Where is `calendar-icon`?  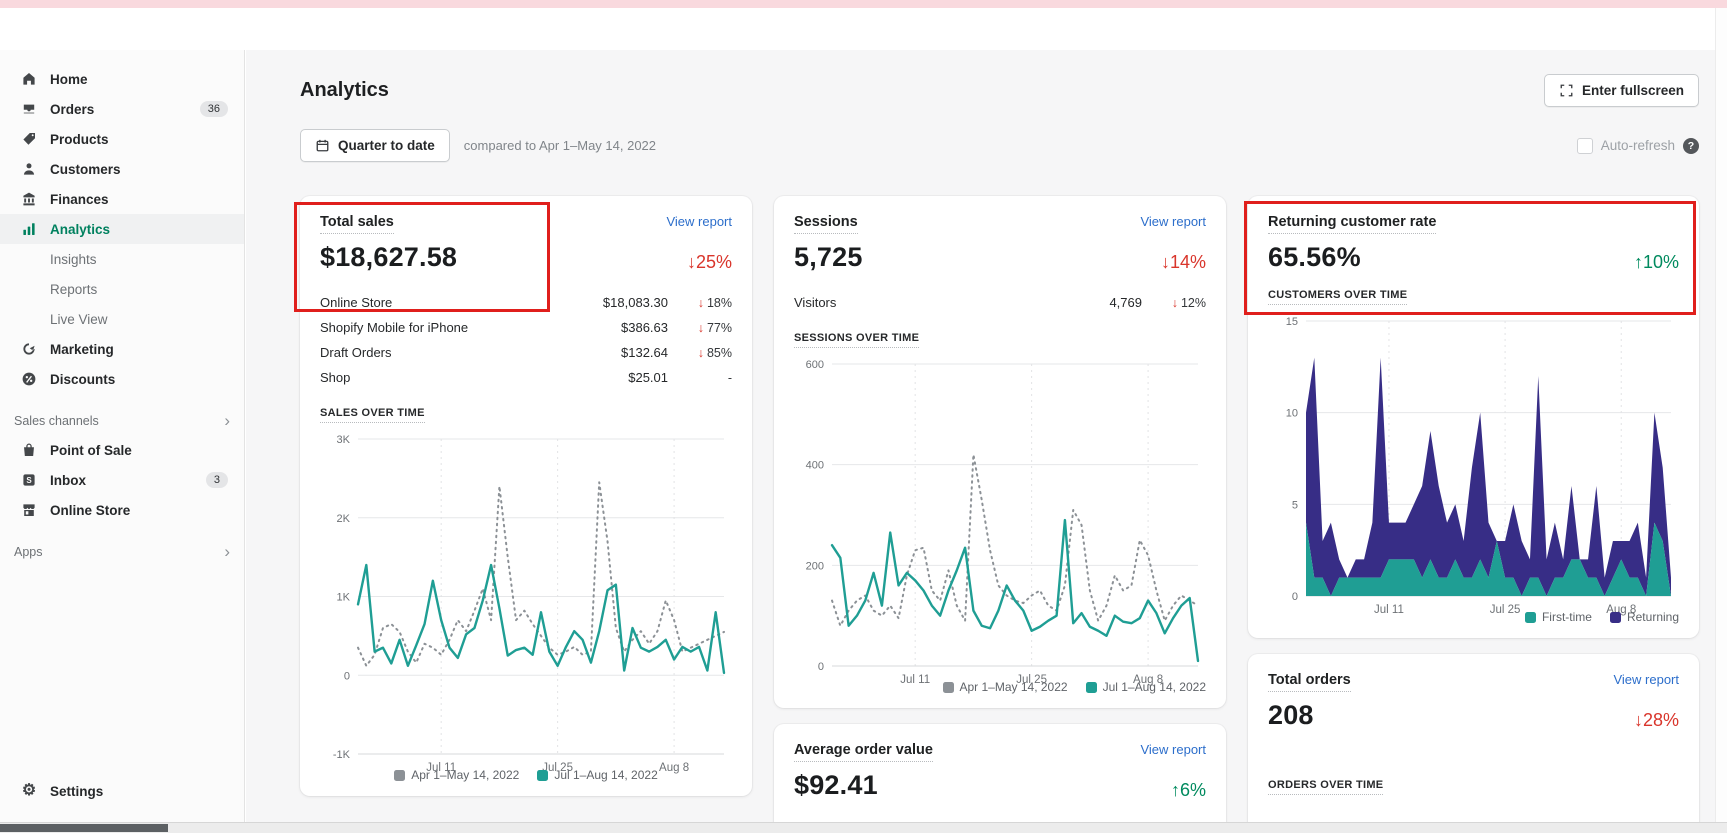 calendar-icon is located at coordinates (322, 145).